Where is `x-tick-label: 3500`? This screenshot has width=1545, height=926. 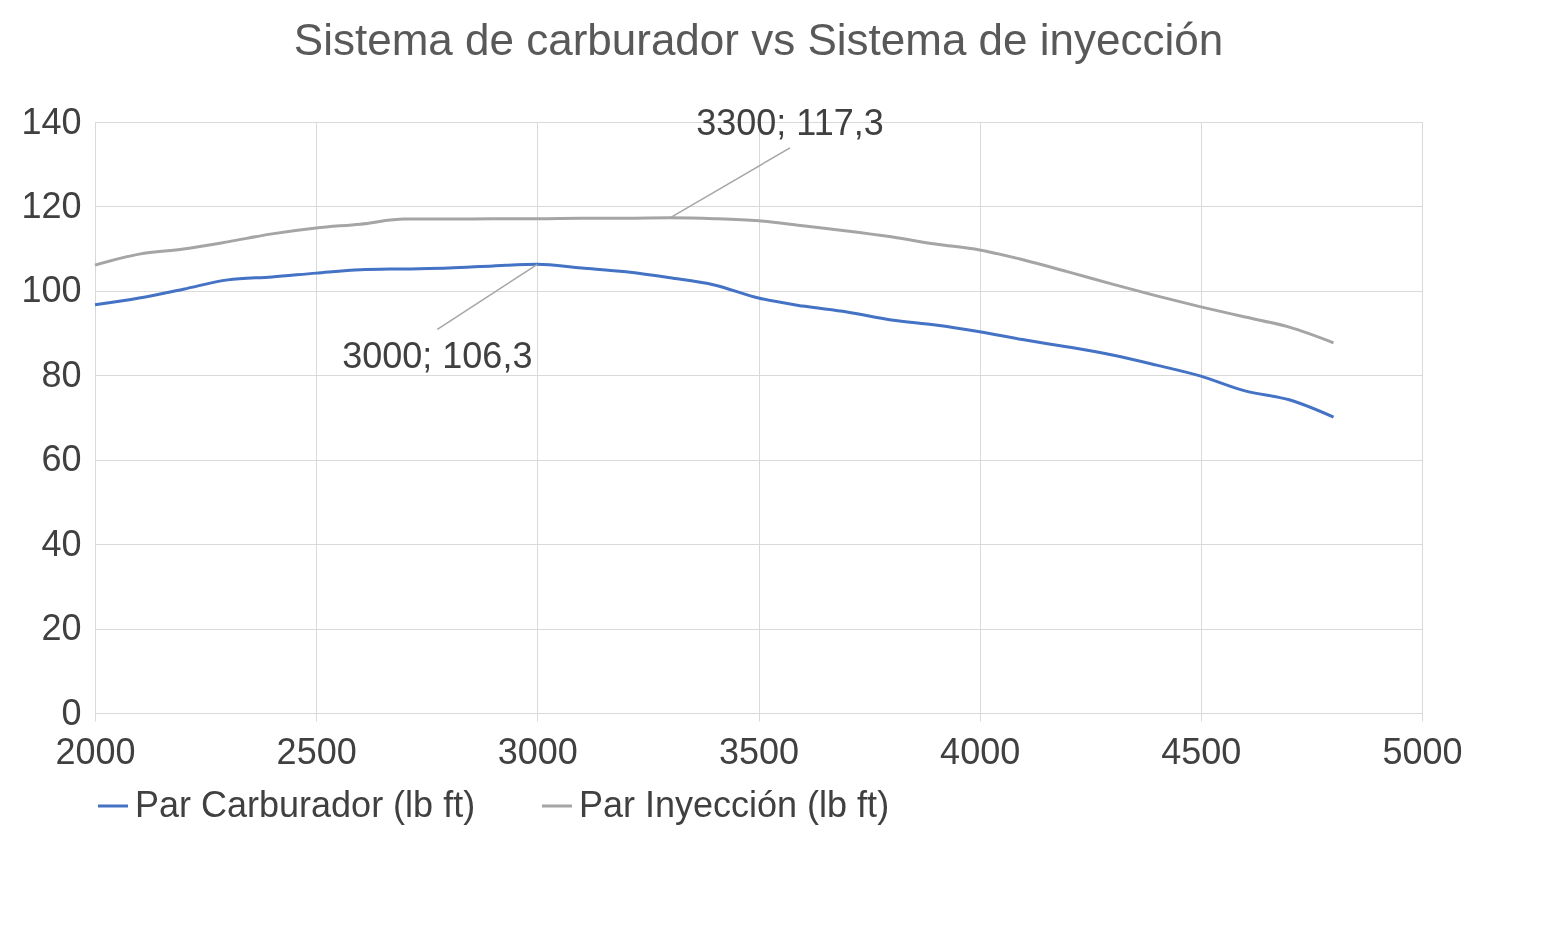
x-tick-label: 3500 is located at coordinates (759, 751).